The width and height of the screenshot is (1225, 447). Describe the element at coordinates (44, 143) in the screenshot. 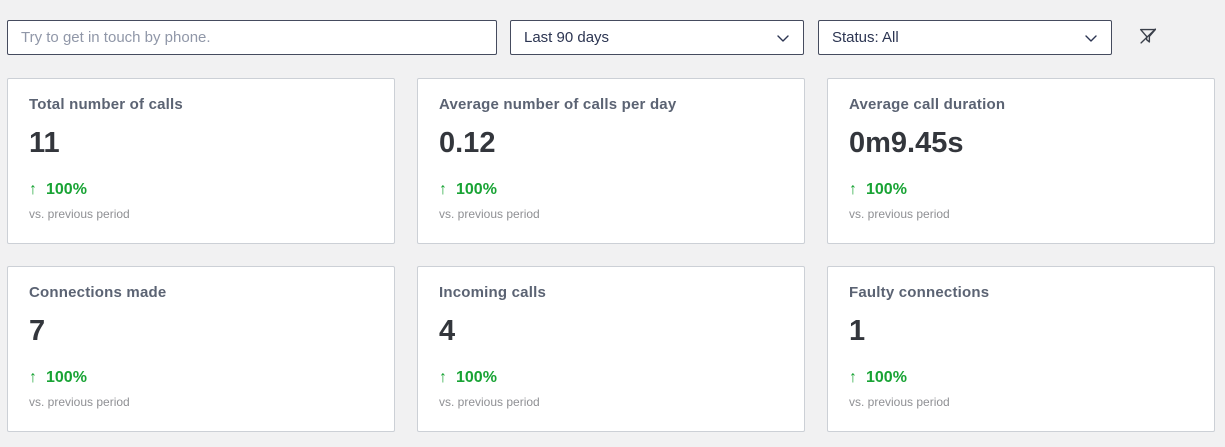

I see `card-value: 11` at that location.